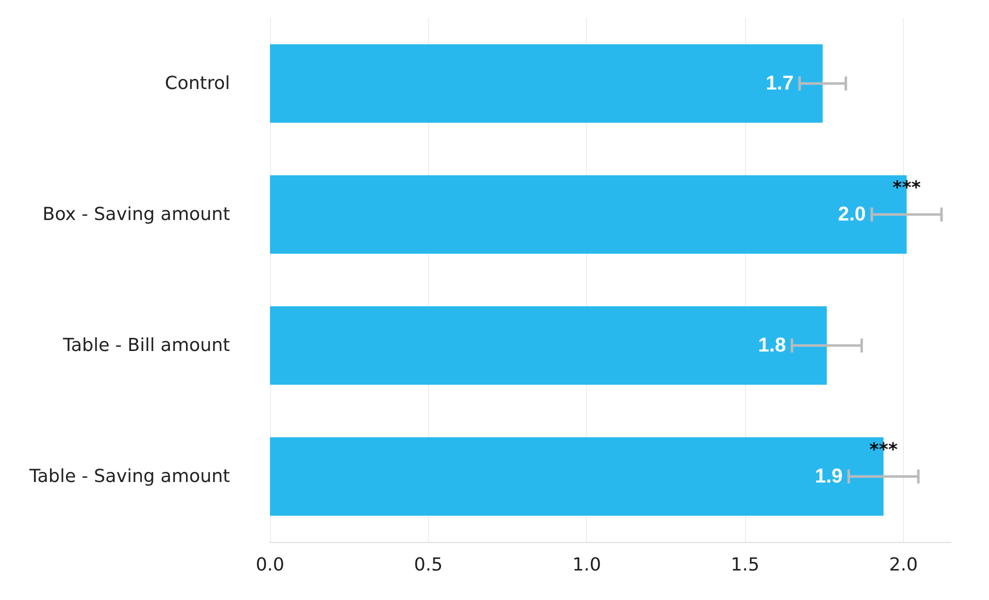  Describe the element at coordinates (828, 477) in the screenshot. I see `data-label: 1.9` at that location.